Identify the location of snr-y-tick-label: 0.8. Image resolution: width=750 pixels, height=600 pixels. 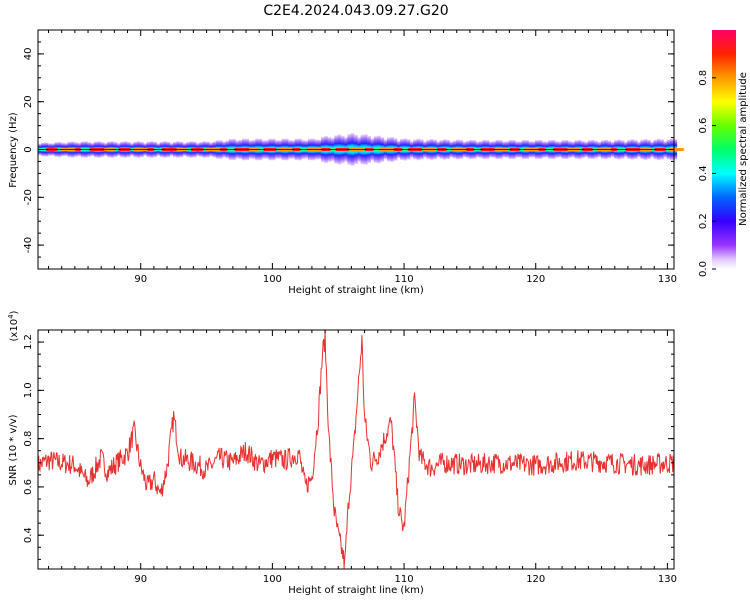
(28, 439).